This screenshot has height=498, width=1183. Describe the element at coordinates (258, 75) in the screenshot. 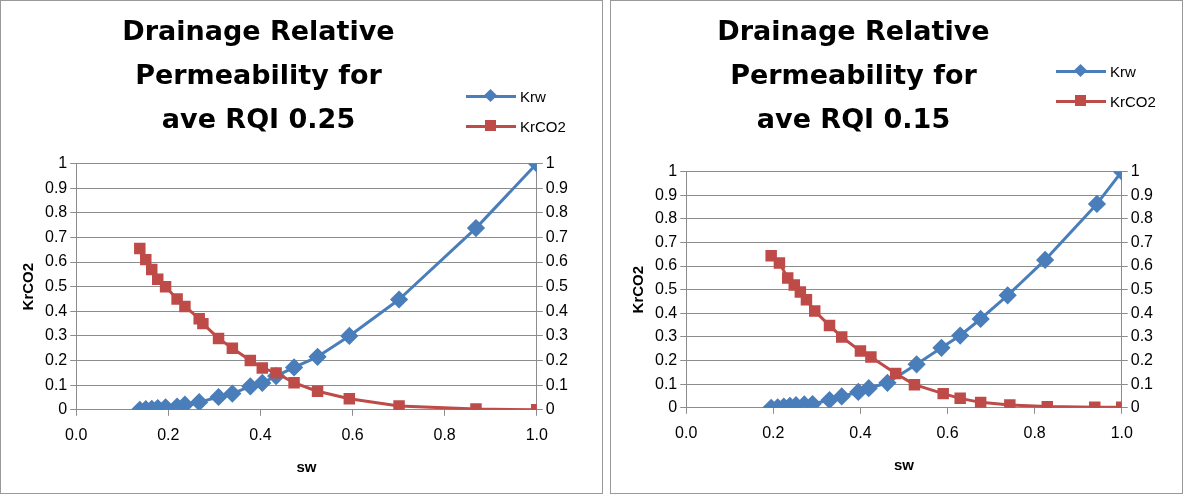

I see `chart-title: Drainage Relative Permeability for ave RQI 0.25` at that location.